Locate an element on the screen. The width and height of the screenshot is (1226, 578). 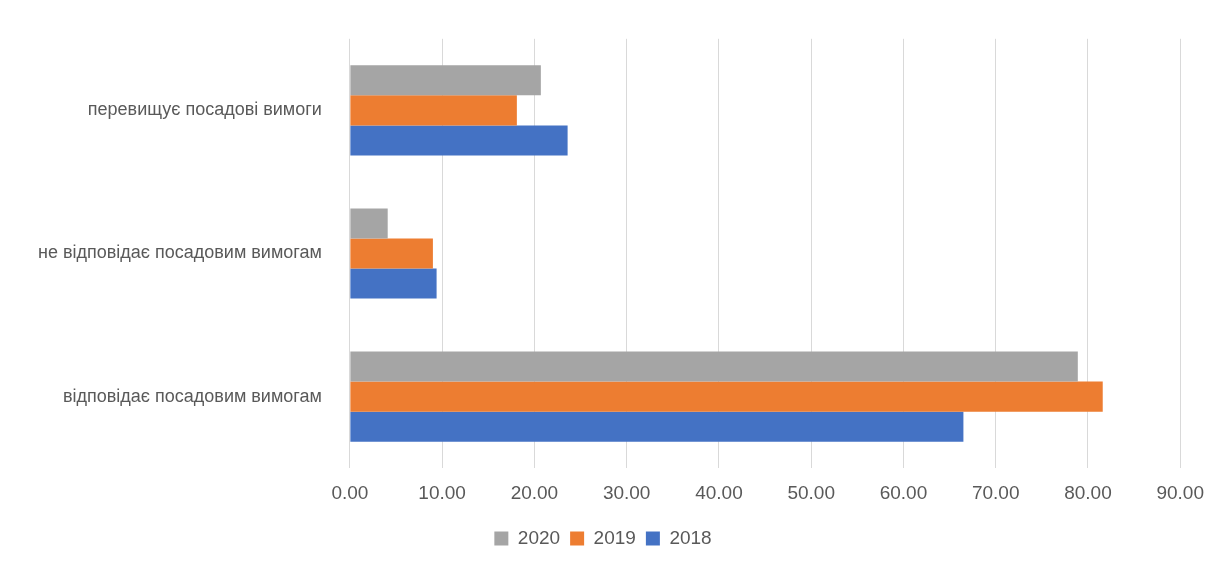
x-tick-label: 70.00 is located at coordinates (995, 492).